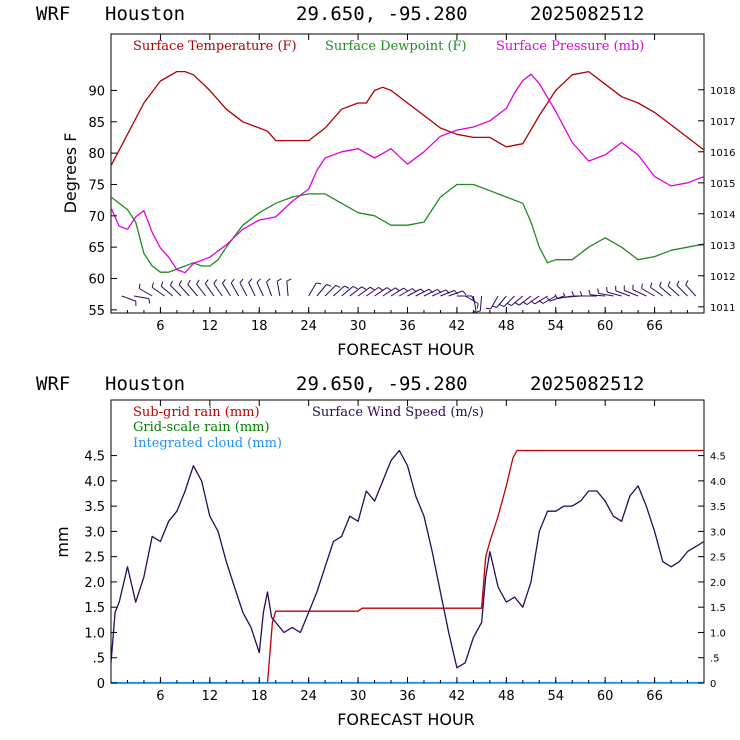 Image resolution: width=740 pixels, height=740 pixels. Describe the element at coordinates (94, 457) in the screenshot. I see `p2-ytick-label: 4.5` at that location.